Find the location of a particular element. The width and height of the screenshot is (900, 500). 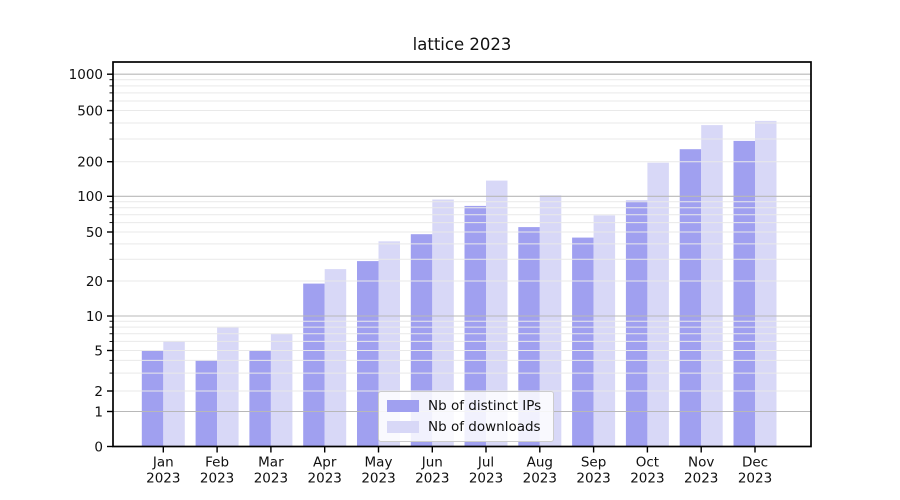

x-axis-tick-label-month: Jan is located at coordinates (163, 463).